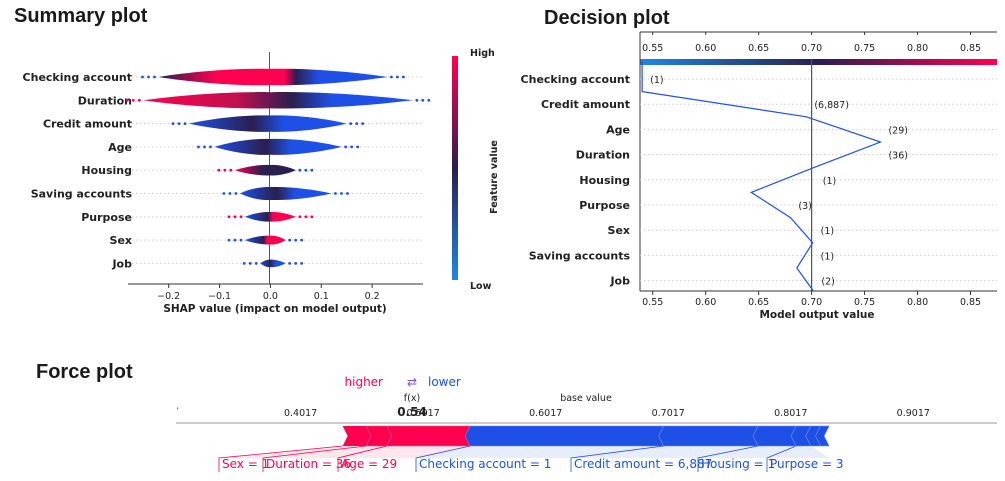 This screenshot has width=1005, height=481. I want to click on force-segment-label: Housing = 1, so click(738, 464).